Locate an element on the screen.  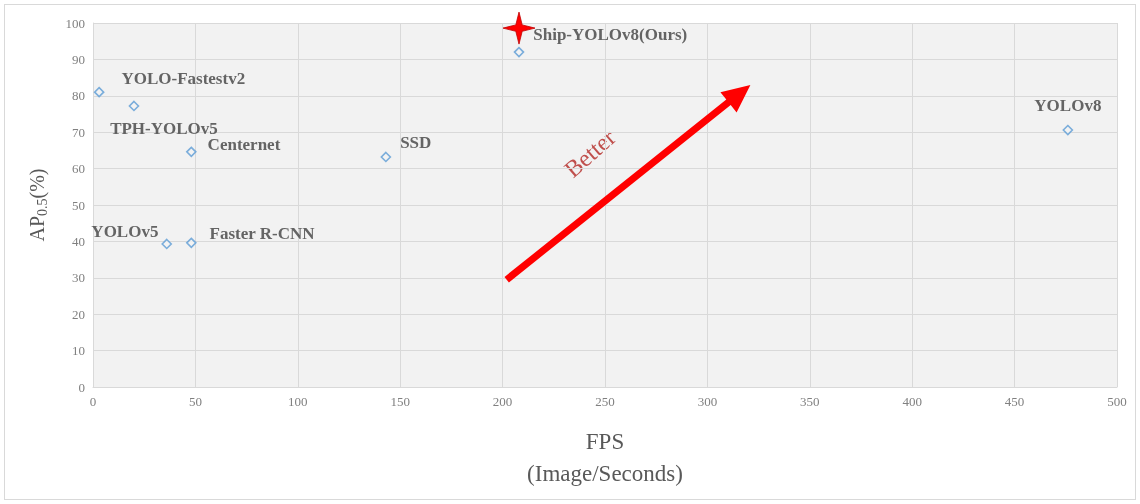
data-label: YOLOv8 is located at coordinates (1068, 105).